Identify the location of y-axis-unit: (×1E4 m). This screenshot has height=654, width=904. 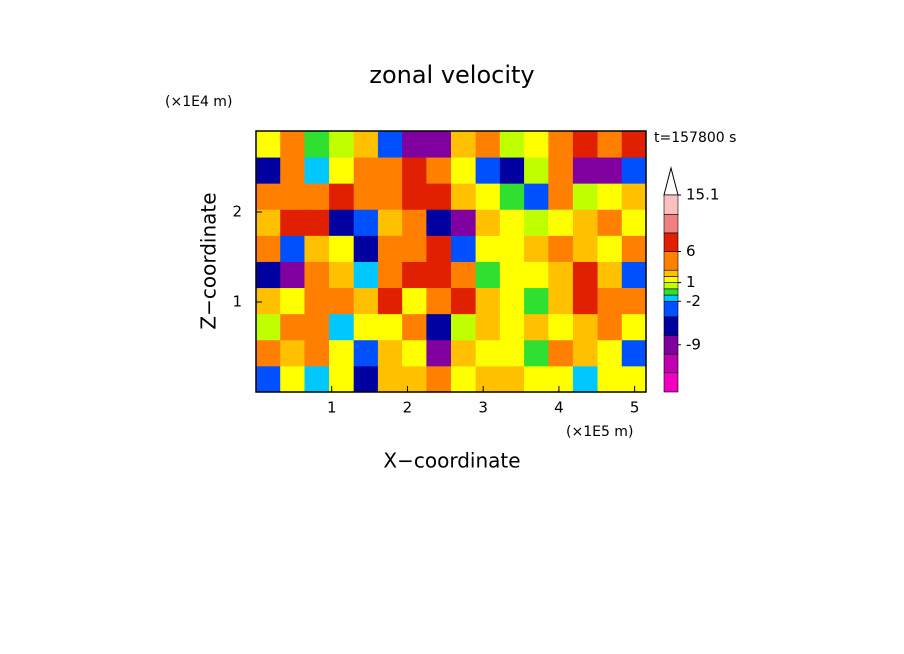
(198, 102).